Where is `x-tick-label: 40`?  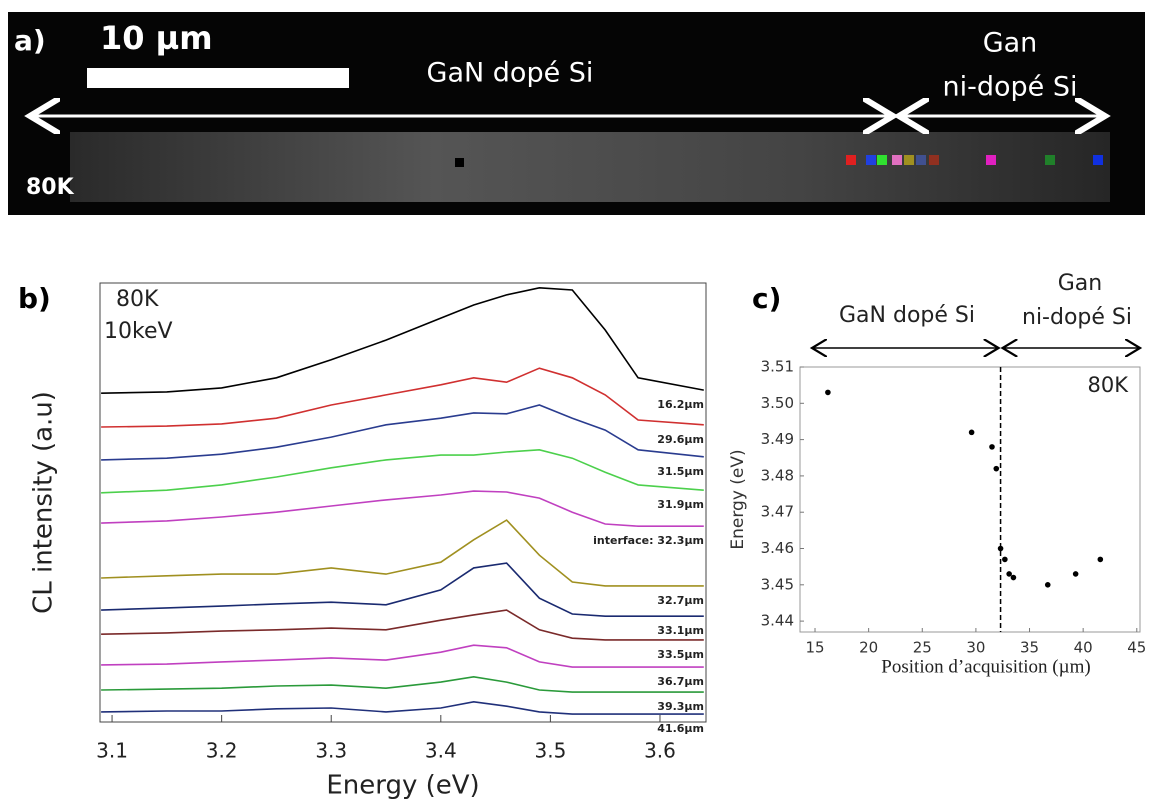 x-tick-label: 40 is located at coordinates (1083, 648).